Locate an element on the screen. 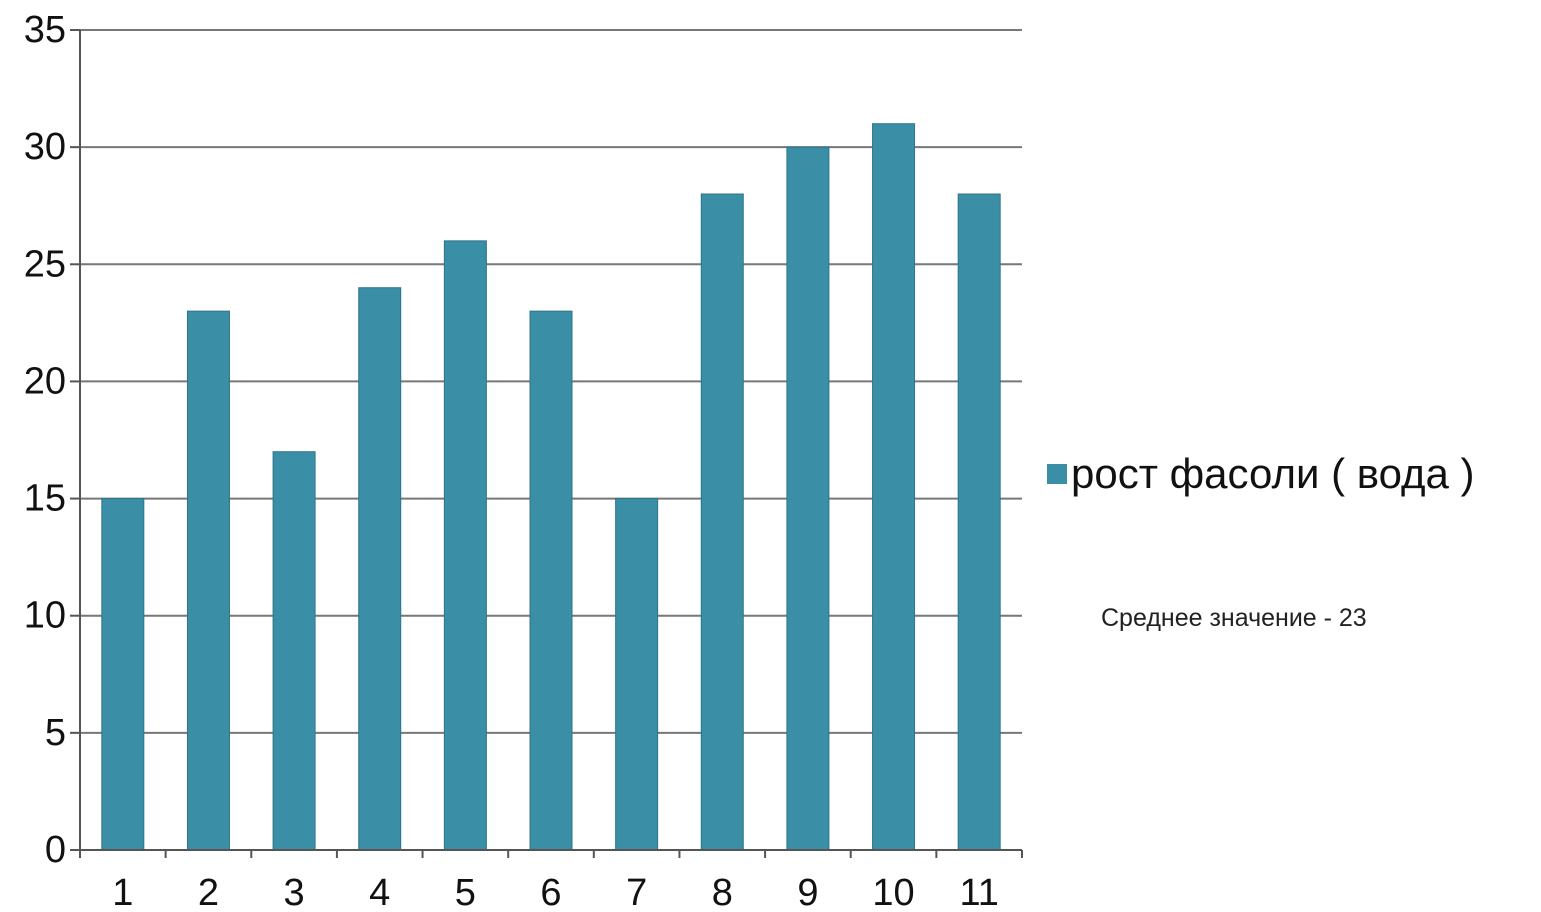 The height and width of the screenshot is (912, 1541). x-tick-label: 1 is located at coordinates (122, 892).